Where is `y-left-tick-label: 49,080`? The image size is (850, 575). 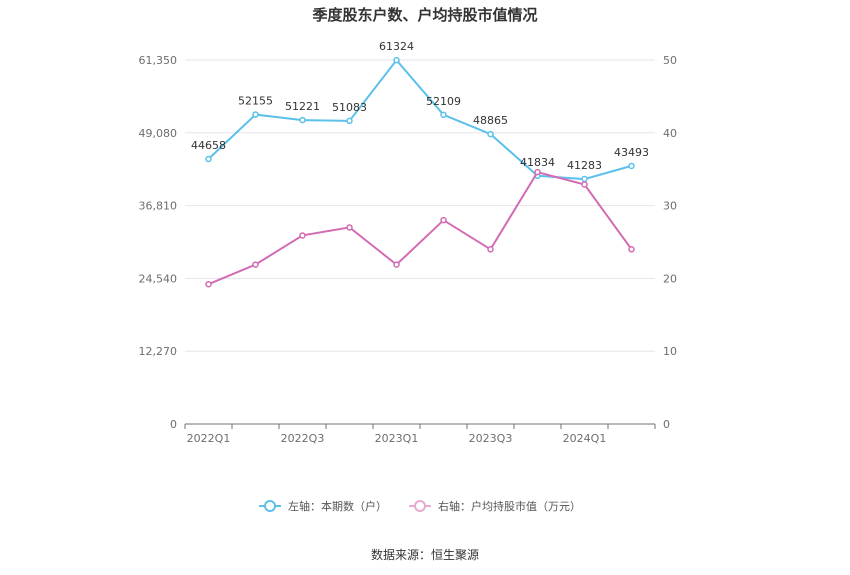 y-left-tick-label: 49,080 is located at coordinates (158, 133).